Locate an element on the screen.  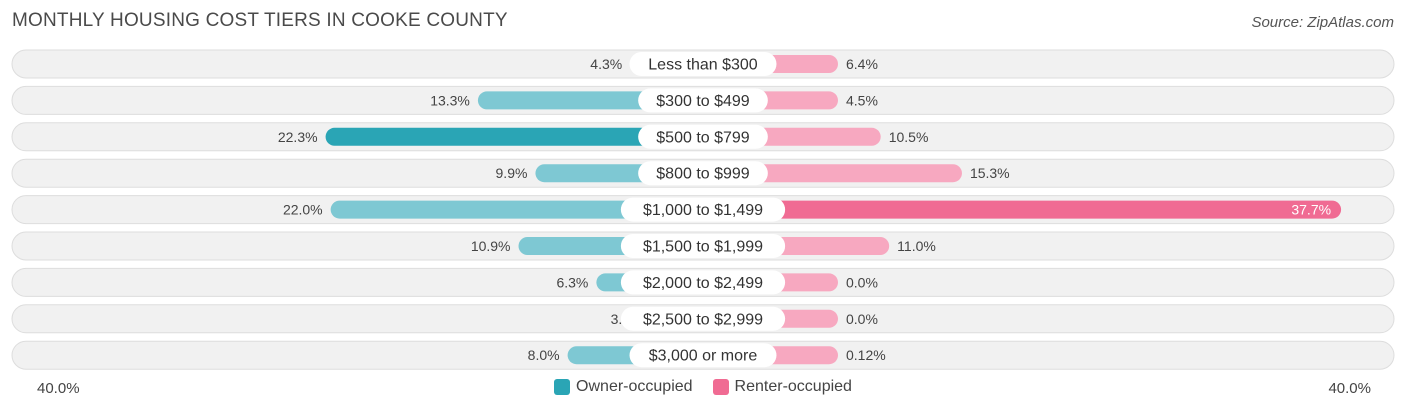
owner-swatch is located at coordinates (562, 387).